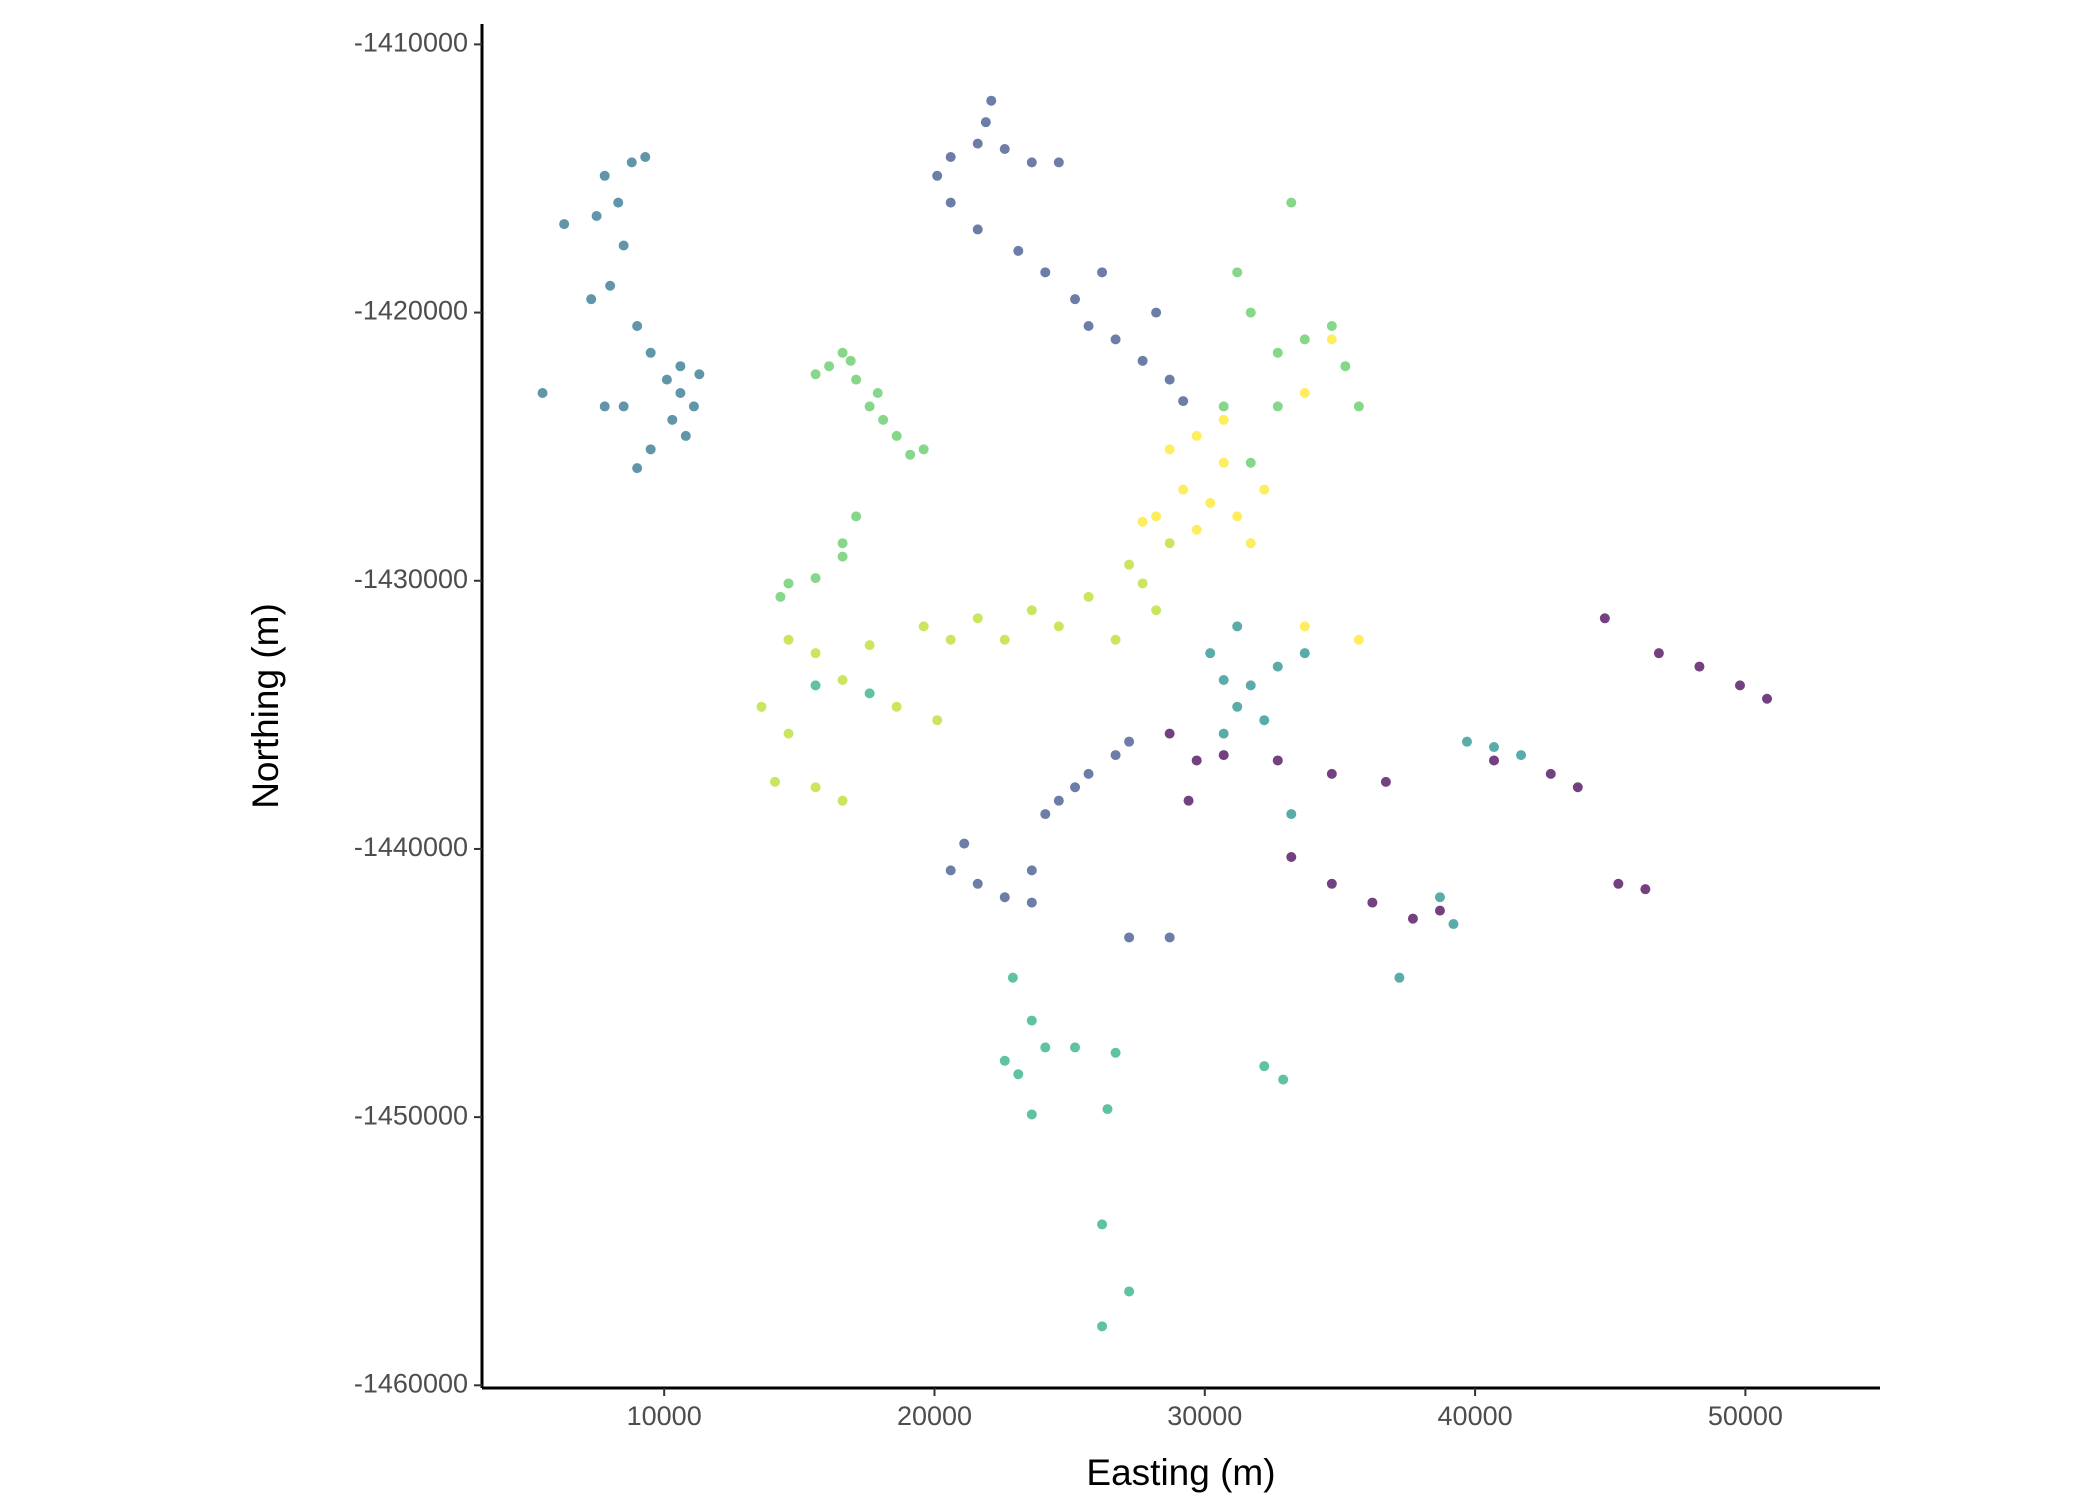 This screenshot has width=2100, height=1500. I want to click on x-tick-label: 50000, so click(1745, 1416).